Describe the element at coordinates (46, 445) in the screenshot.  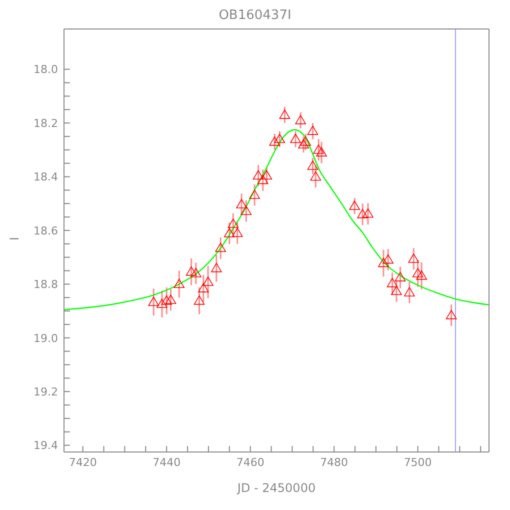
I see `y-tick-label: 19.4` at that location.